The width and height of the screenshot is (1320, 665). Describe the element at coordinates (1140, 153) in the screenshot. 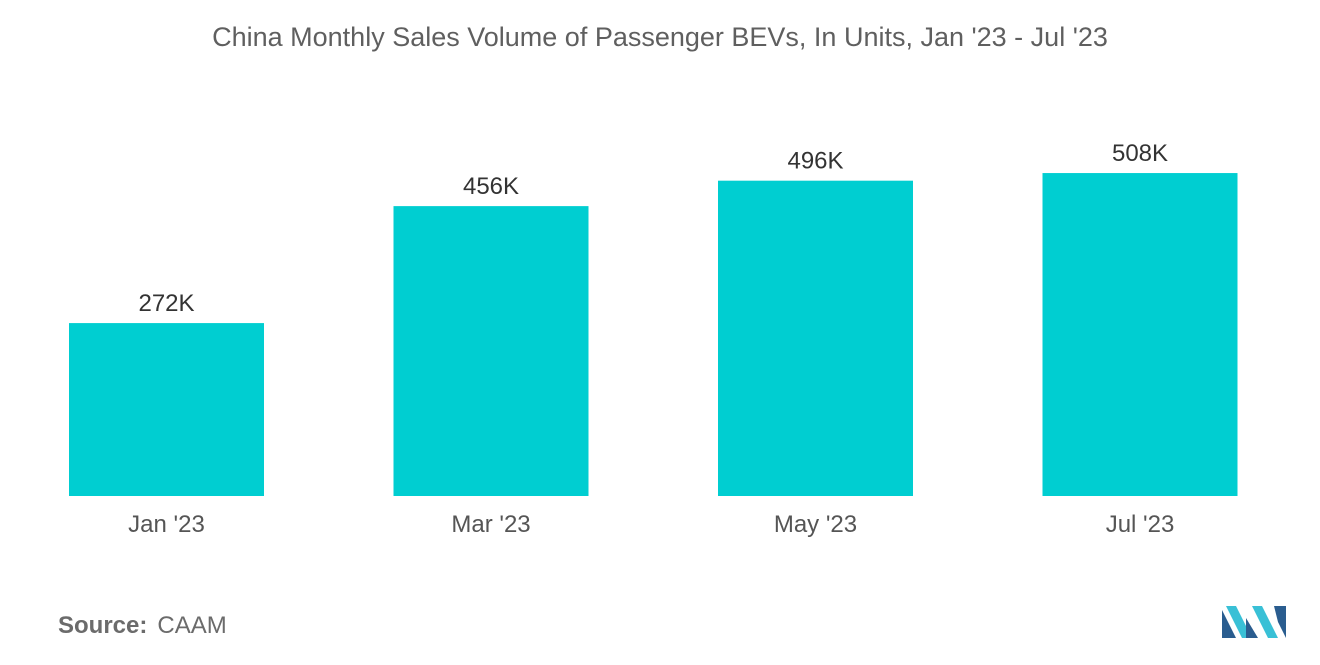

I see `data-label-3: 508K` at that location.